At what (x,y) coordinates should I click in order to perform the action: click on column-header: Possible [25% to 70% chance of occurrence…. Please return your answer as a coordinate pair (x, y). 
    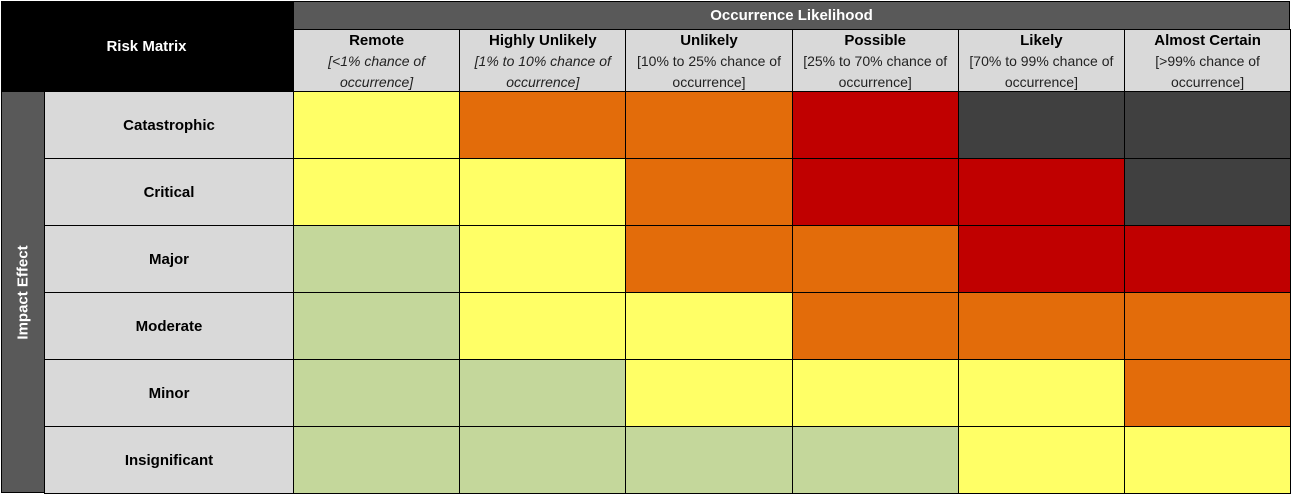
    Looking at the image, I should click on (875, 60).